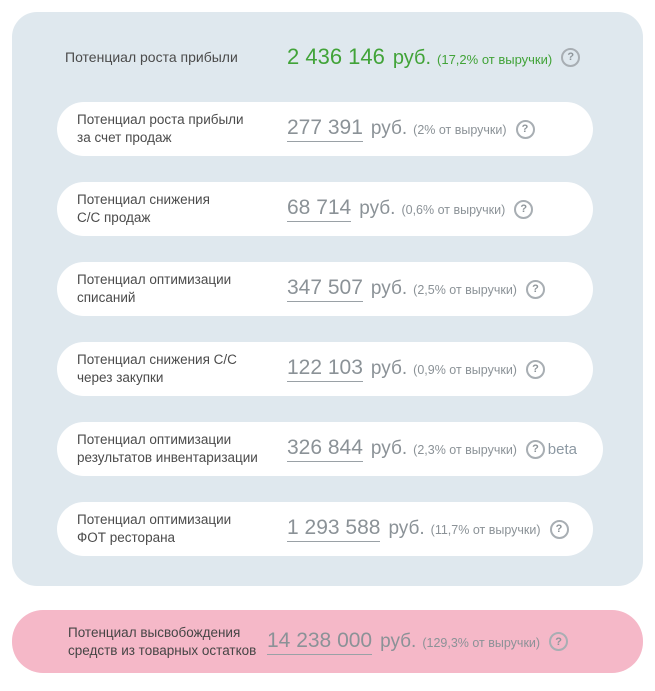  What do you see at coordinates (143, 208) in the screenshot?
I see `metric-label: Потенциал снижения С/С продаж` at bounding box center [143, 208].